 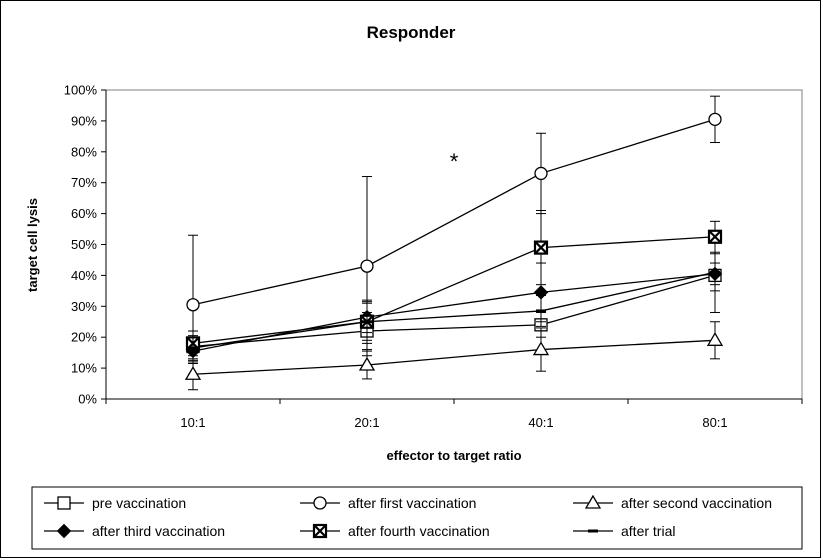 I want to click on annotation-layer: *, so click(x=454, y=161).